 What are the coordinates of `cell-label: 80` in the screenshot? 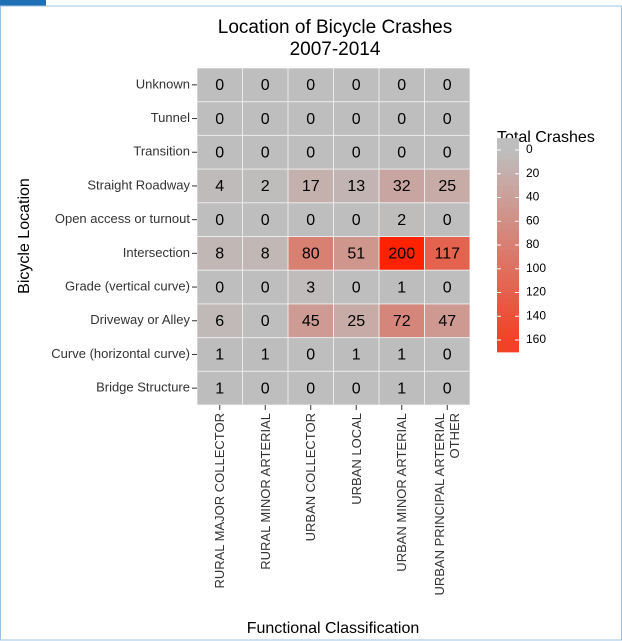 It's located at (311, 254).